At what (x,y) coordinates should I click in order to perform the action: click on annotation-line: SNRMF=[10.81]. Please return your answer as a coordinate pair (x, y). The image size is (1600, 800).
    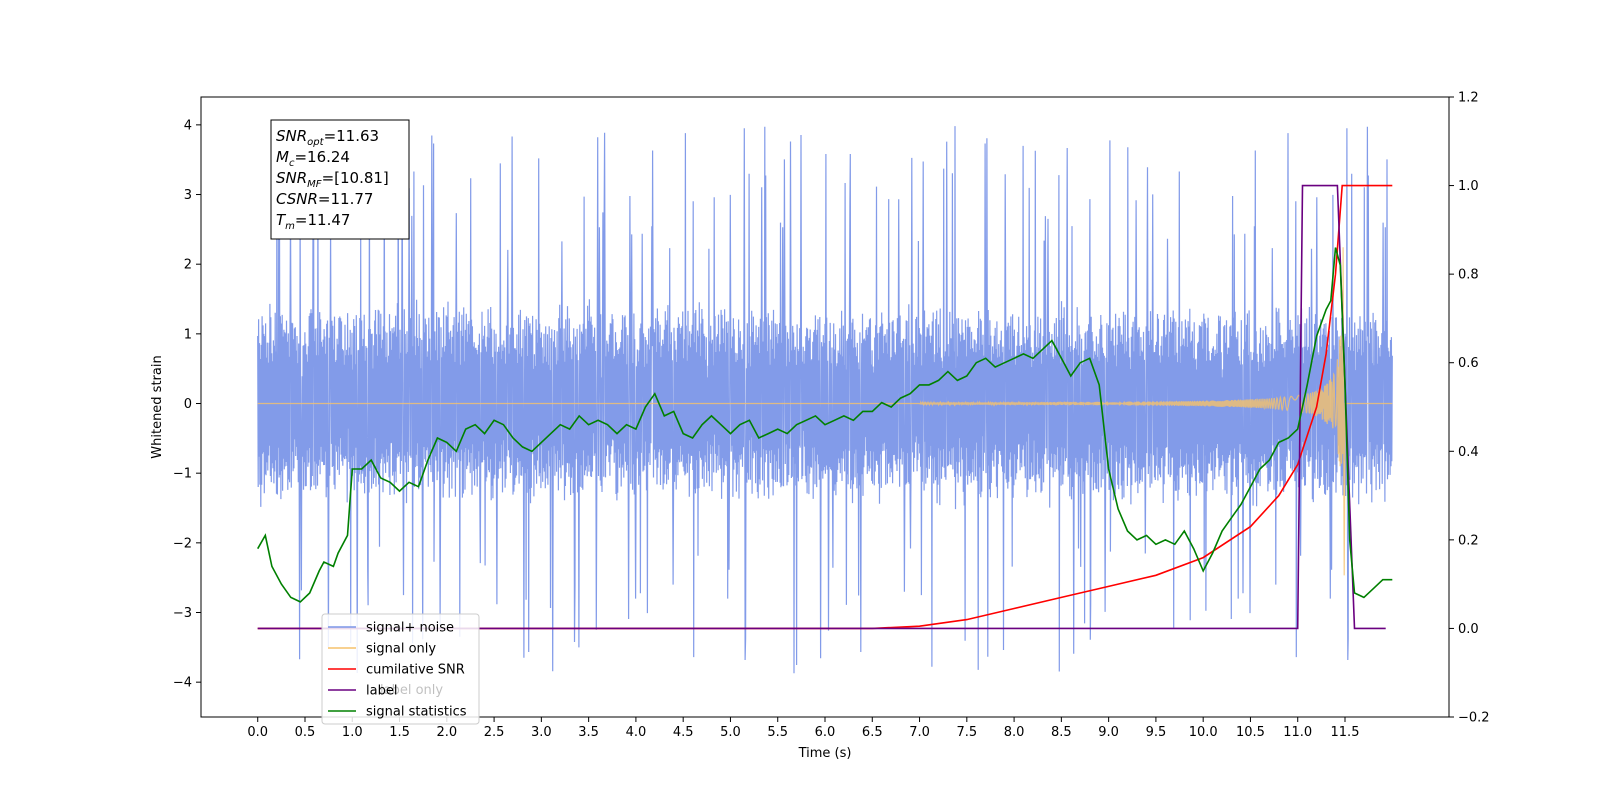
    Looking at the image, I should click on (332, 179).